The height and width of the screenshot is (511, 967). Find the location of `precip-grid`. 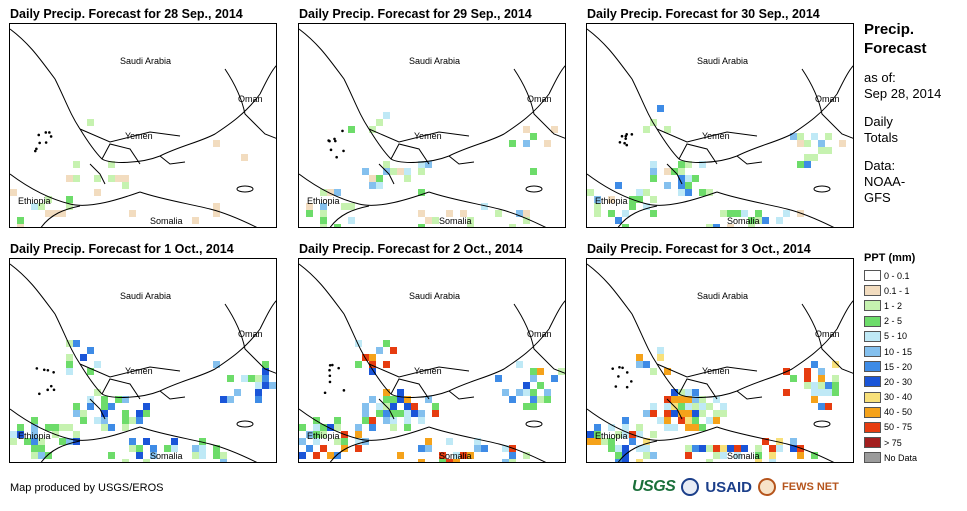

precip-grid is located at coordinates (129, 173).